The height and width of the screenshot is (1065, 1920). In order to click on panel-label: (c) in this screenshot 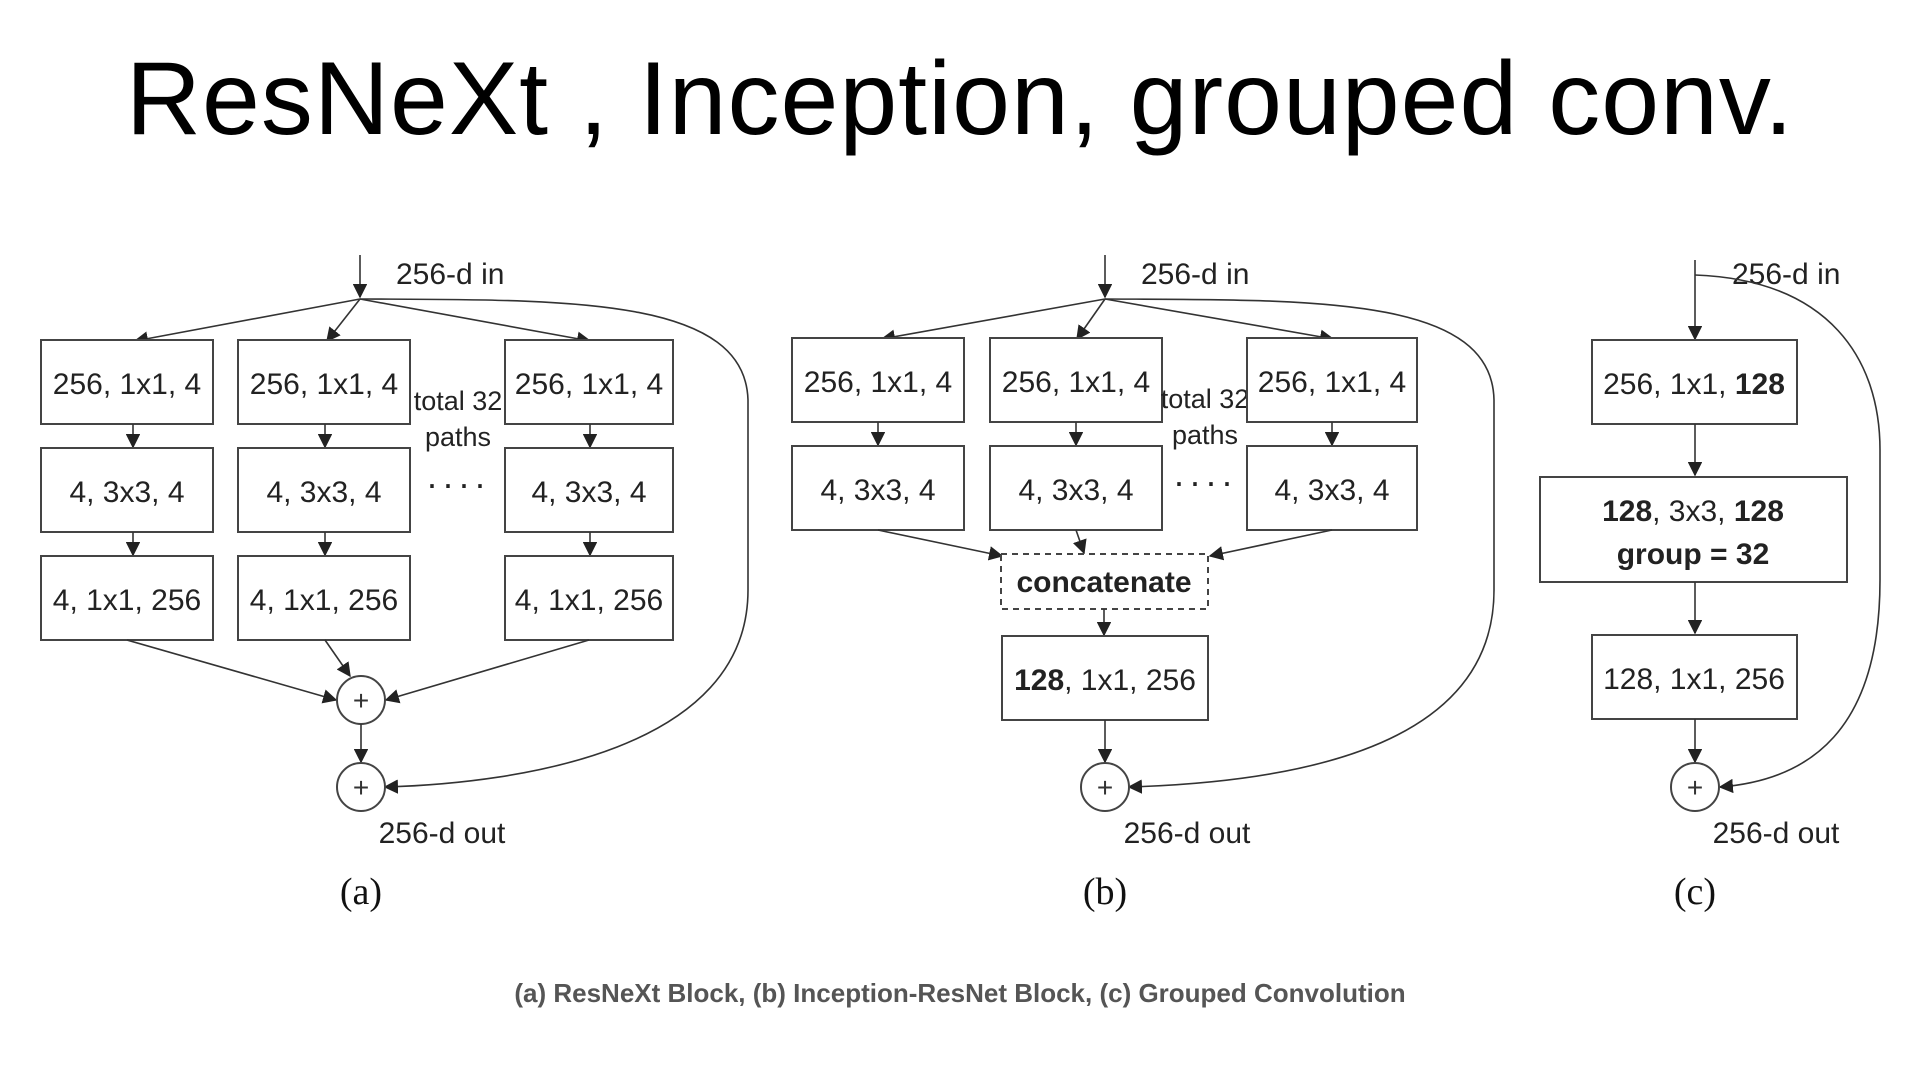, I will do `click(1695, 892)`.